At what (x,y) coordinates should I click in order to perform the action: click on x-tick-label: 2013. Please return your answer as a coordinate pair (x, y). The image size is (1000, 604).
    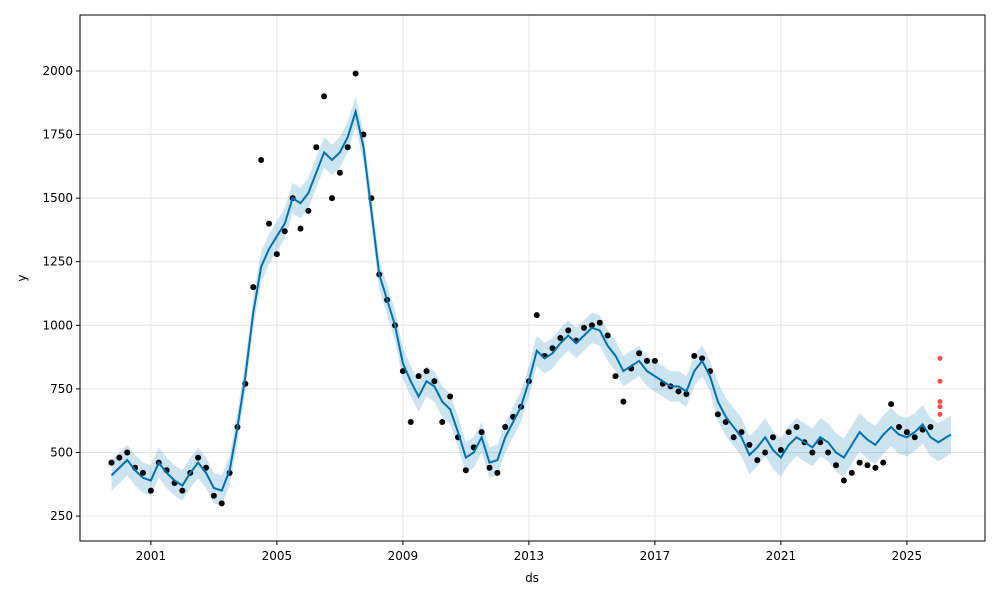
    Looking at the image, I should click on (529, 556).